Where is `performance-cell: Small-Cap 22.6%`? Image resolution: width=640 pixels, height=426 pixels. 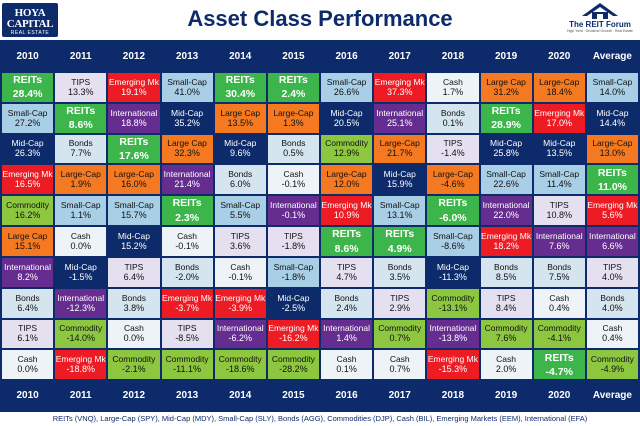
performance-cell: Small-Cap 22.6% is located at coordinates (506, 180).